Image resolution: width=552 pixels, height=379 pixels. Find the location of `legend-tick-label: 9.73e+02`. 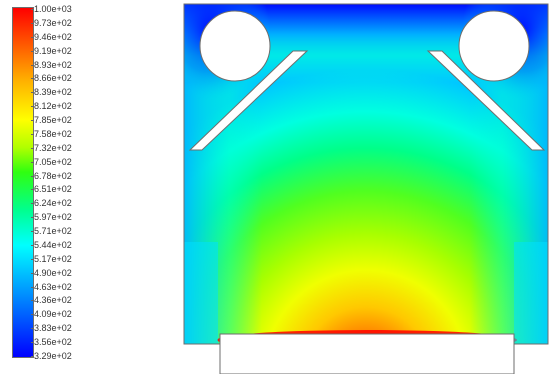

legend-tick-label: 9.73e+02 is located at coordinates (51, 22).